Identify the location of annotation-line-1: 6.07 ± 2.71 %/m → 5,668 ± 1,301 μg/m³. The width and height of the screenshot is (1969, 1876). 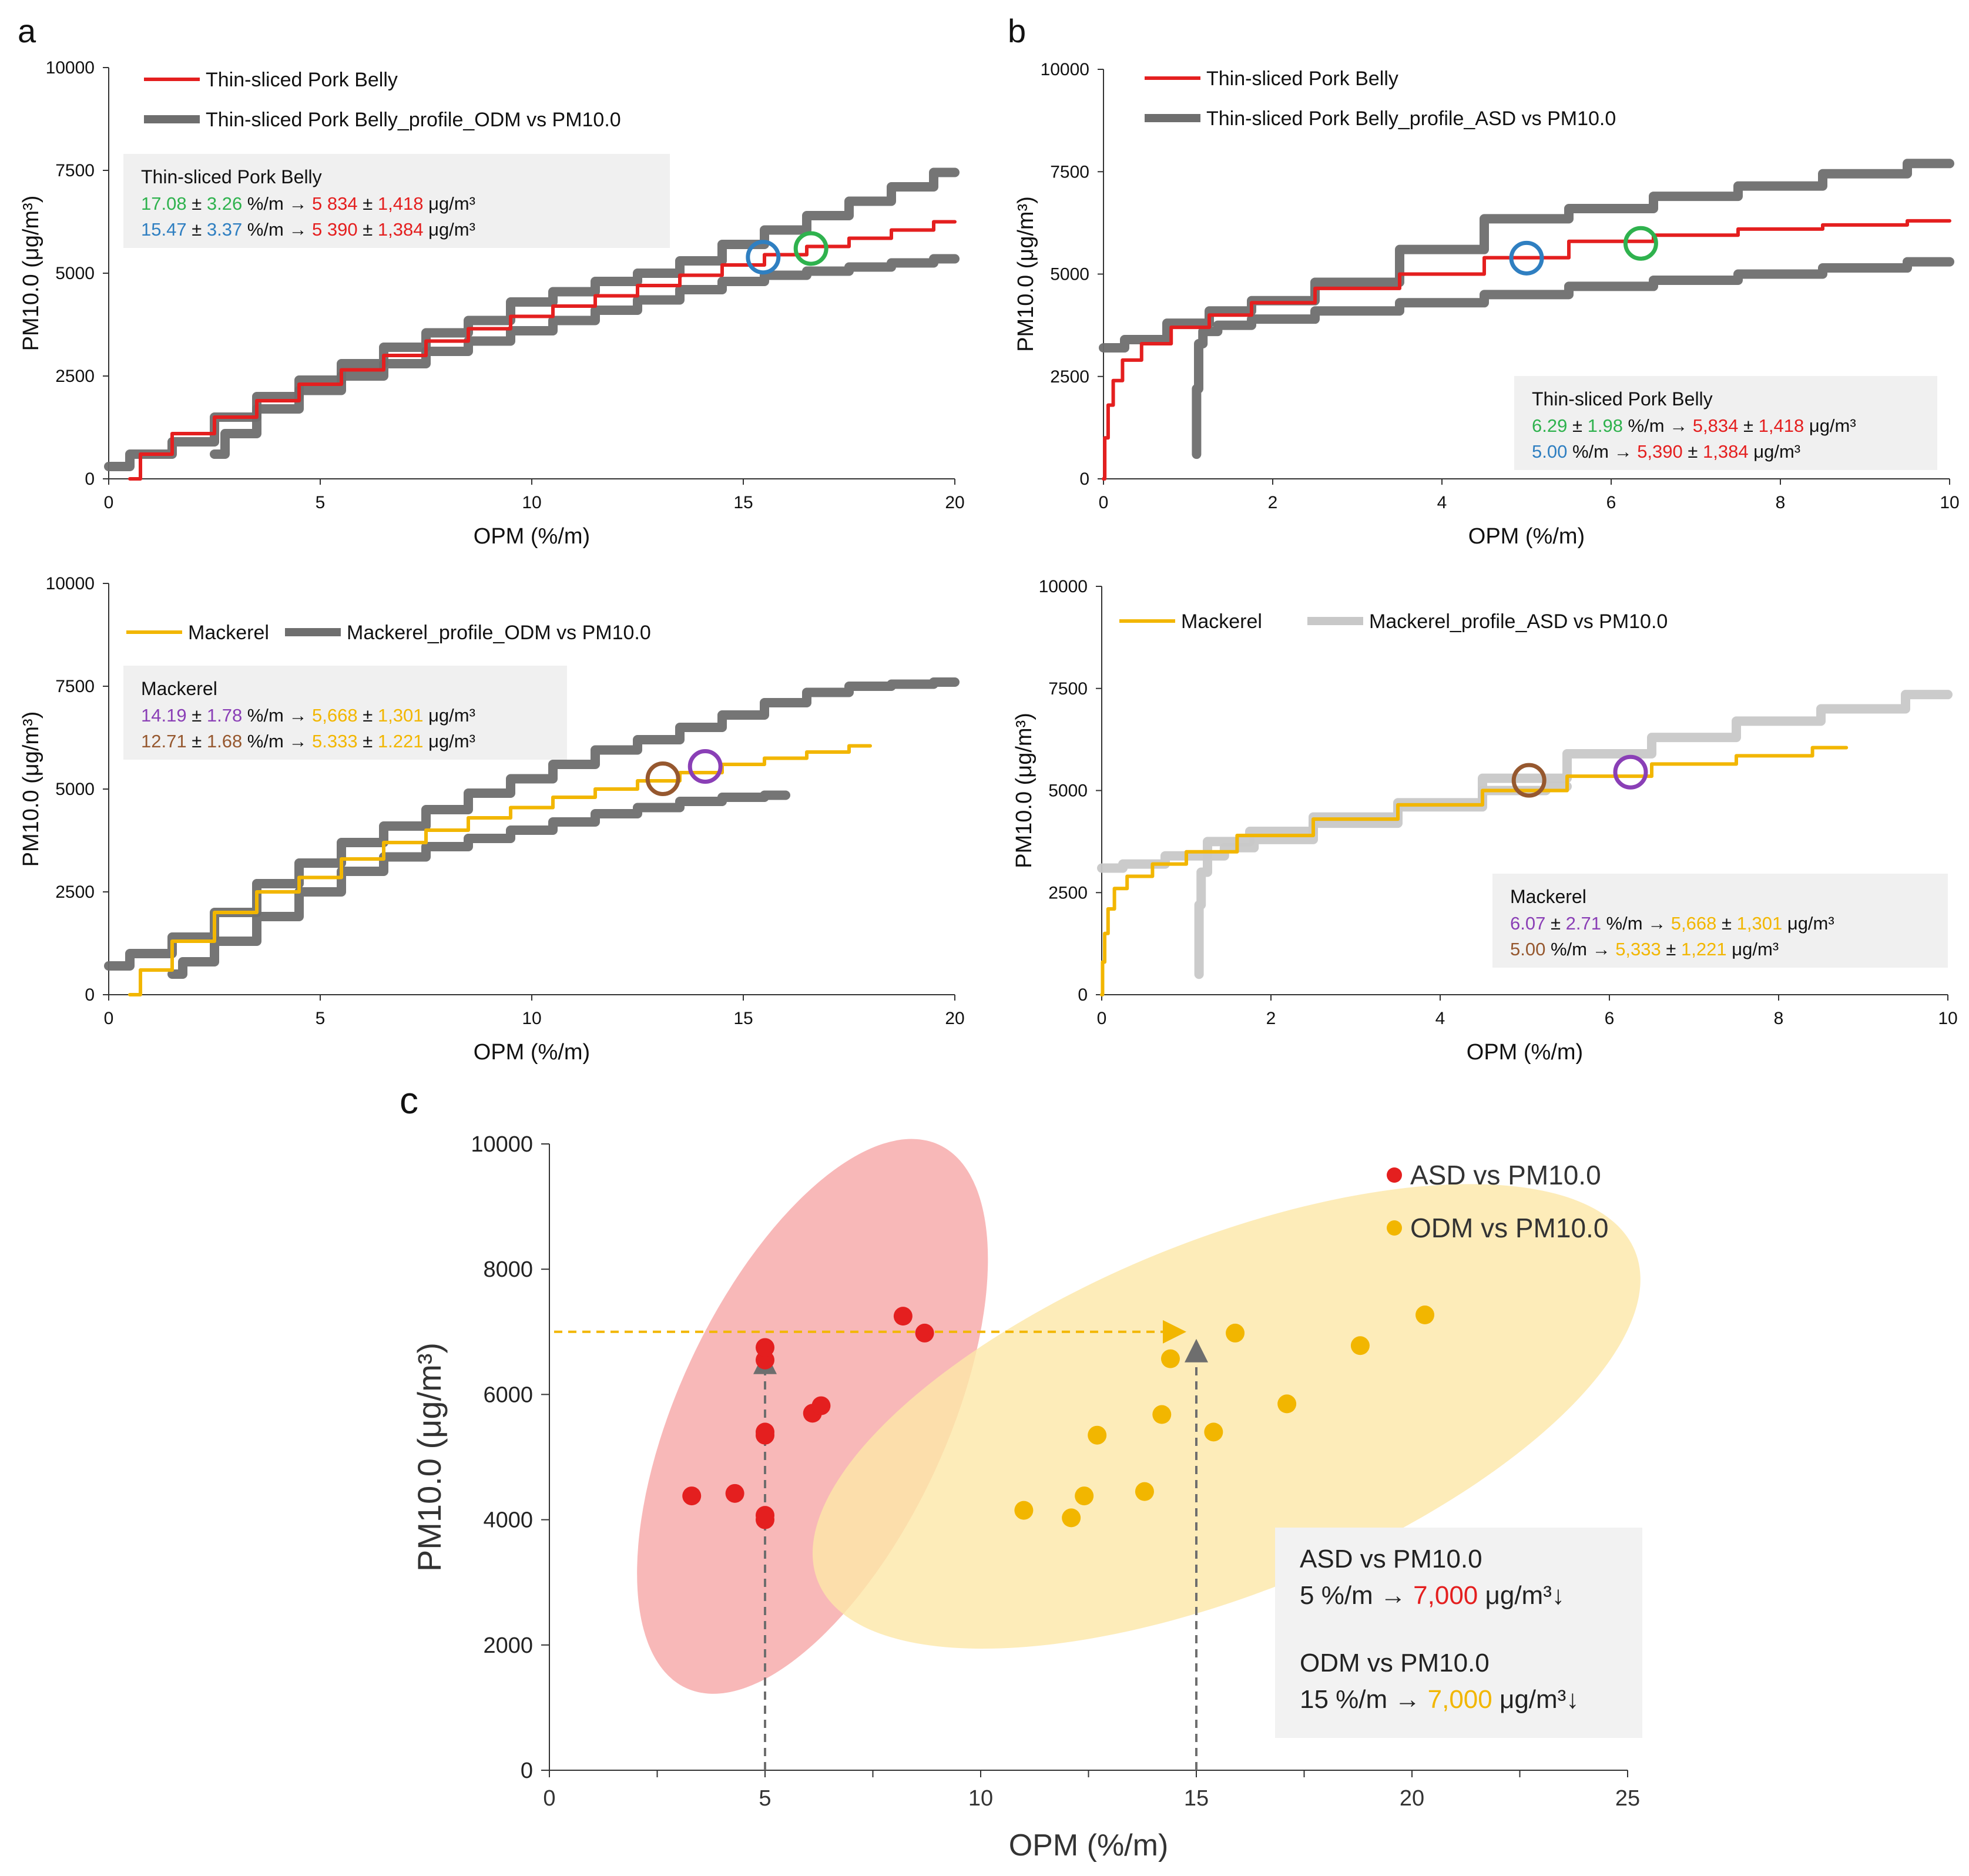
(1672, 924).